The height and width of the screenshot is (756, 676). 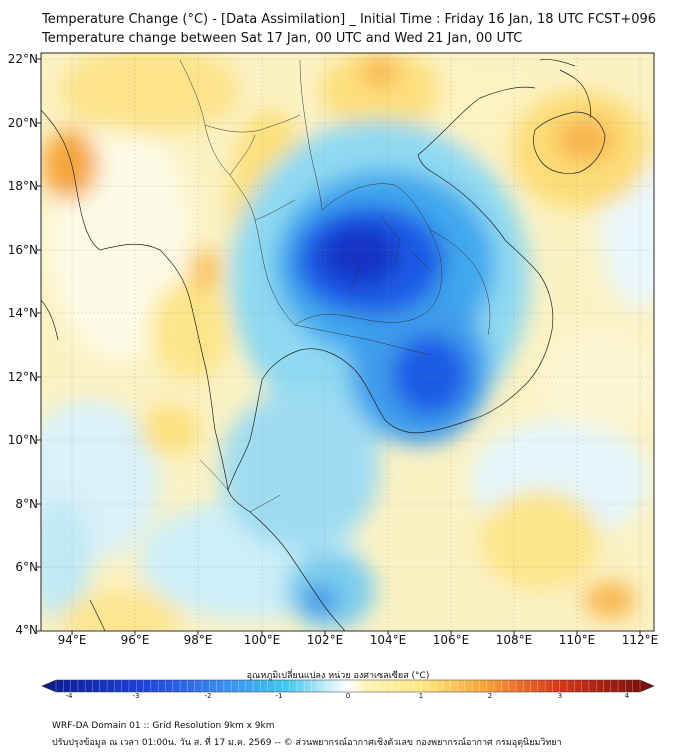 I want to click on lat-label: 20°N, so click(x=22, y=123).